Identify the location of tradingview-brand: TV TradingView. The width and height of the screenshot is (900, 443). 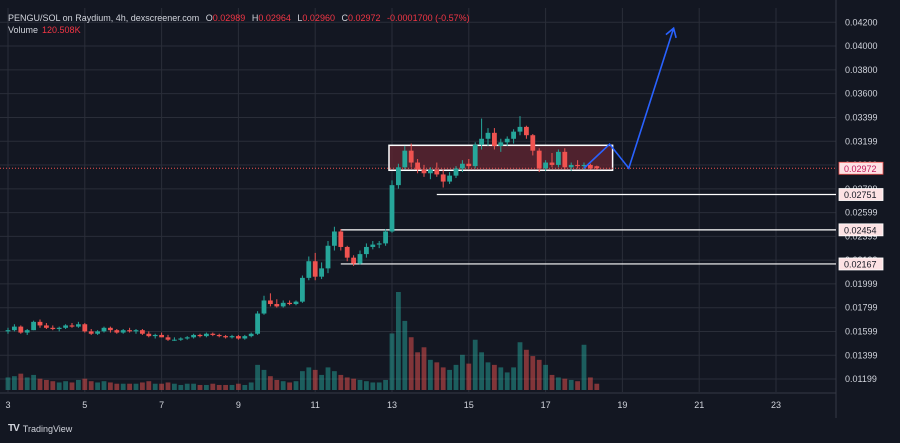
(40, 428).